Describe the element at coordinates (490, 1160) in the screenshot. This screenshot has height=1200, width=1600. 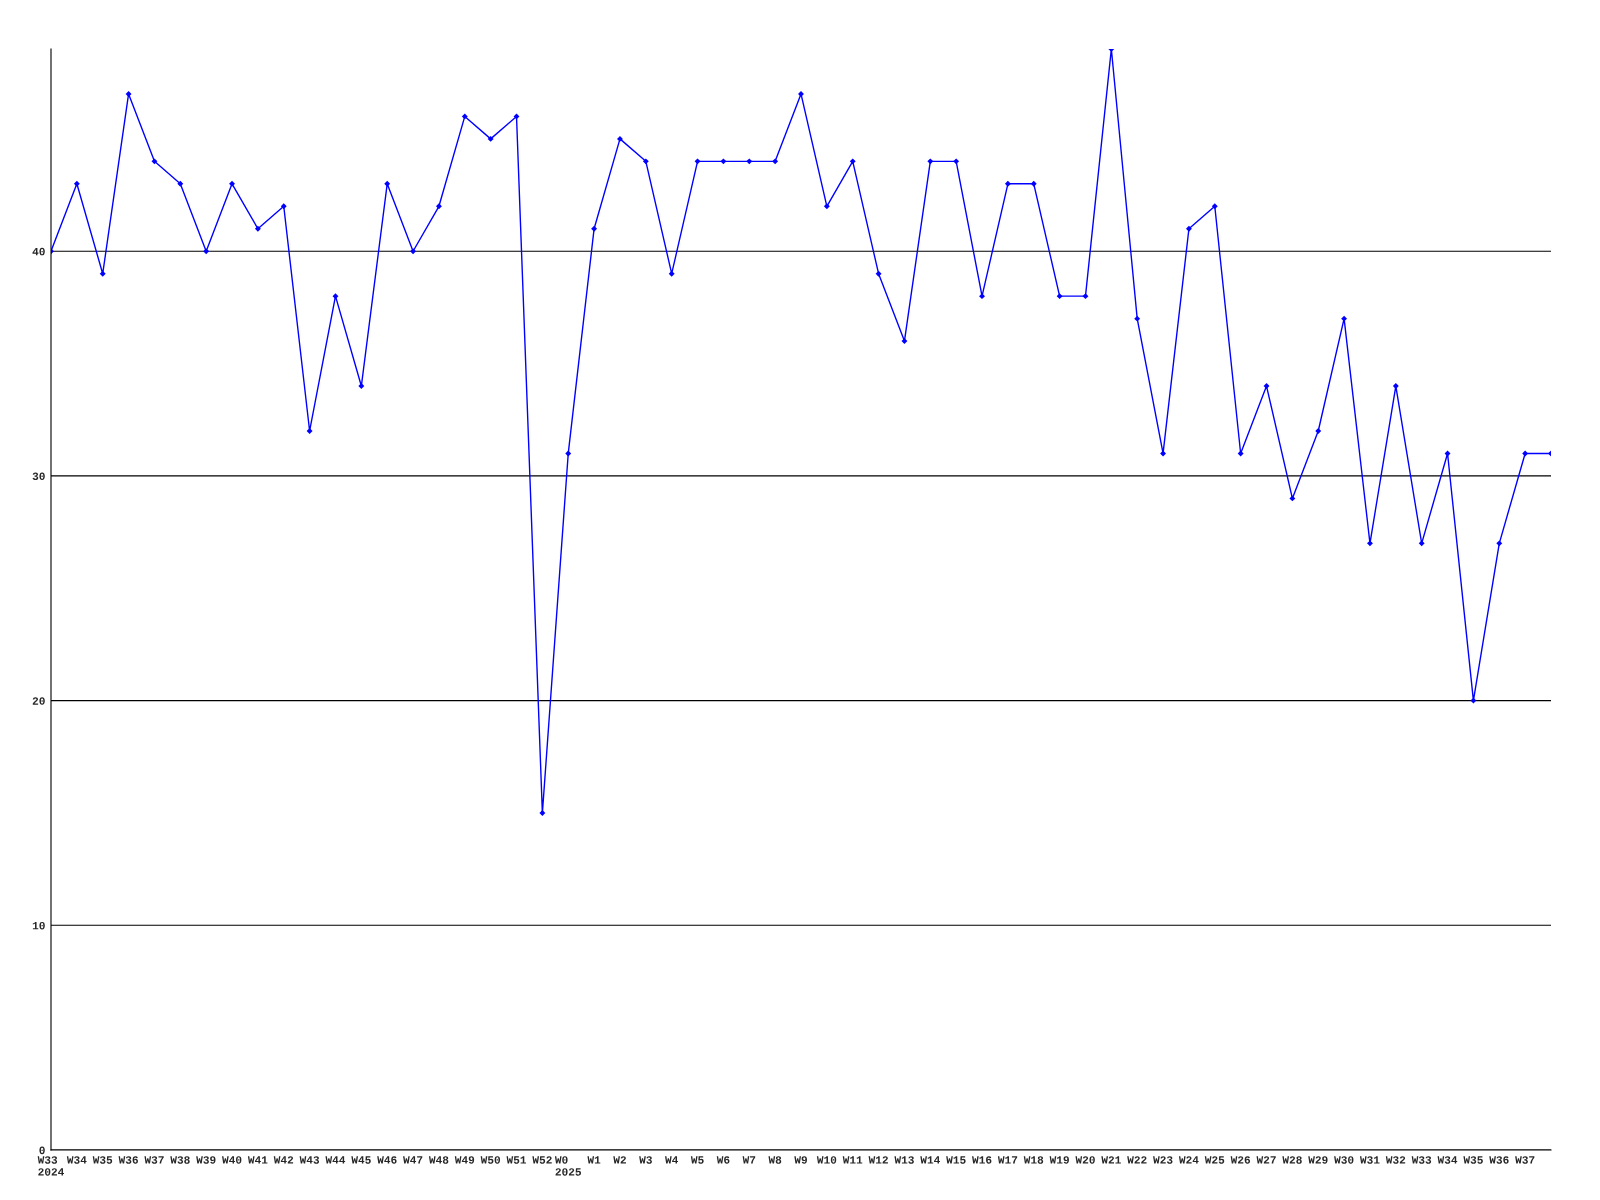
I see `x-tick-label: W50` at that location.